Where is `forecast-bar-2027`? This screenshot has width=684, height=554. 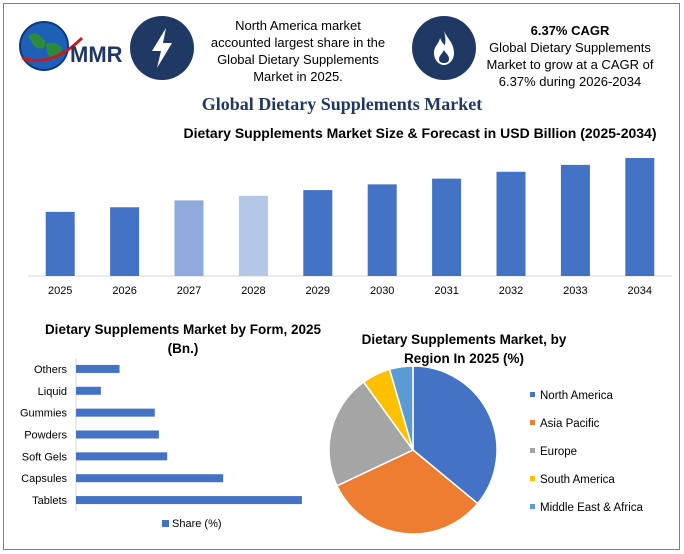
forecast-bar-2027 is located at coordinates (189, 238).